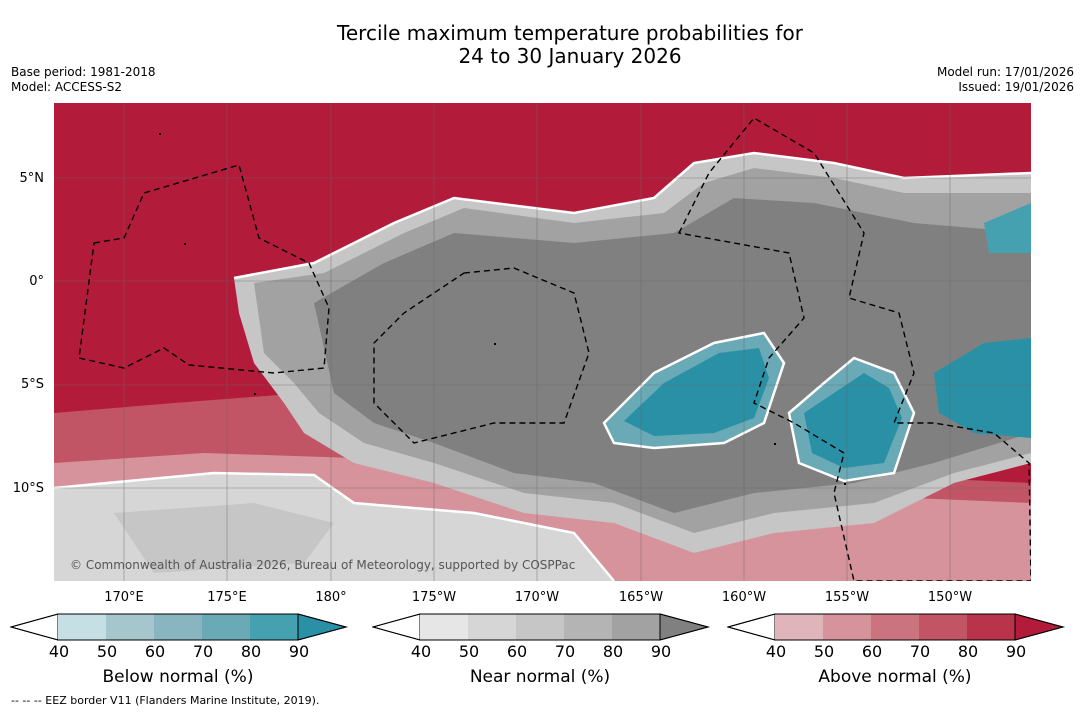 The width and height of the screenshot is (1085, 713). I want to click on tick-below-80: 80, so click(251, 651).